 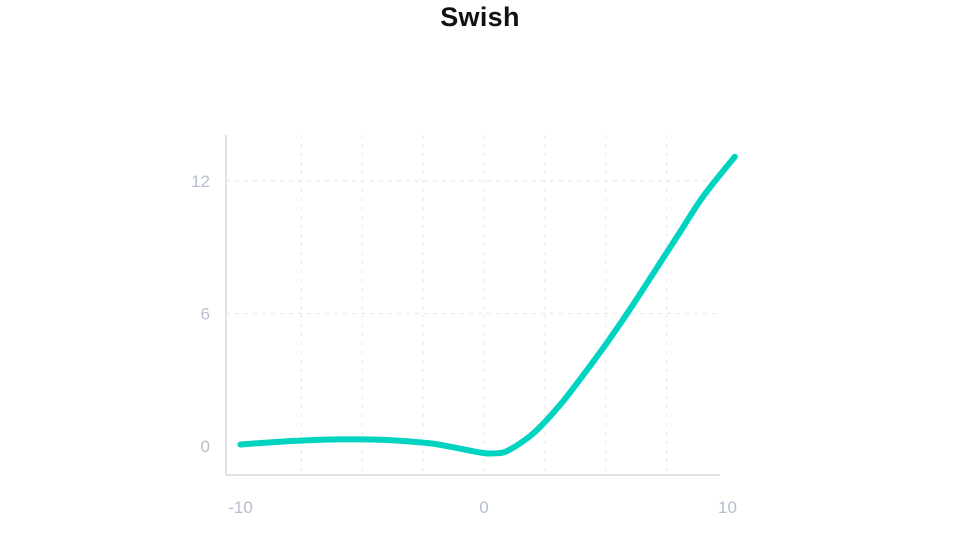 I want to click on y-tick-label: 12, so click(x=200, y=181).